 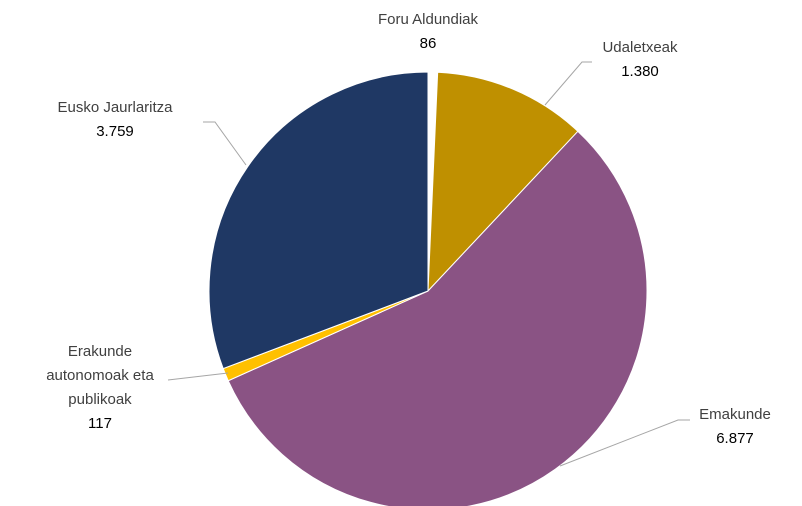 I want to click on value-label: 117, so click(x=100, y=423).